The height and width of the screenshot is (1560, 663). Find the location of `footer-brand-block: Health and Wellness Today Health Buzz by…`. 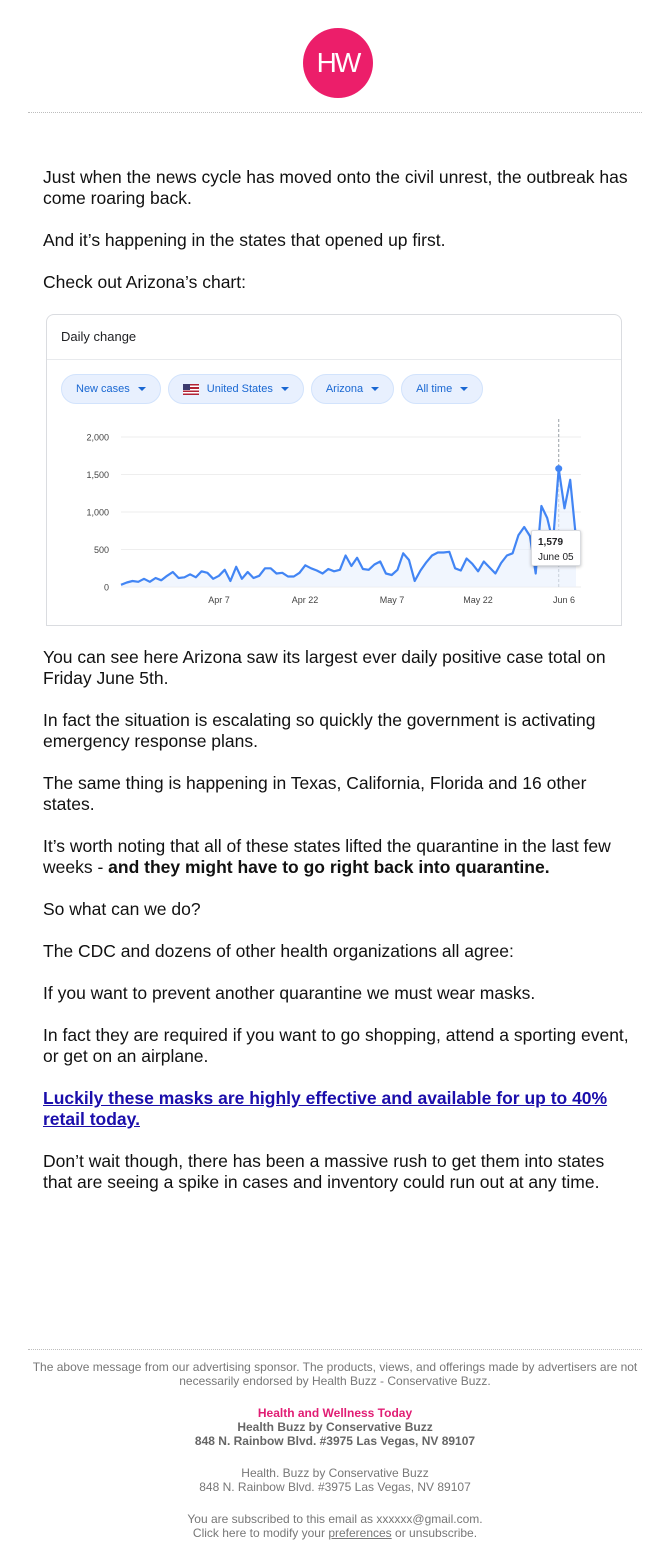

footer-brand-block: Health and Wellness Today Health Buzz by… is located at coordinates (335, 1427).